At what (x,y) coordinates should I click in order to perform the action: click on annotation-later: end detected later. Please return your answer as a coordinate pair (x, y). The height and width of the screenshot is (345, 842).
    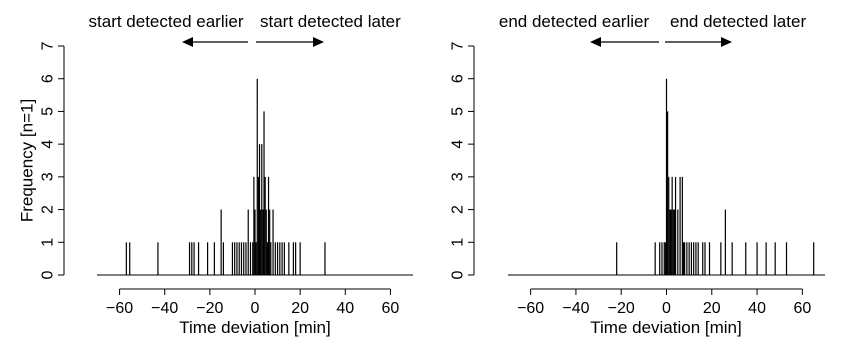
    Looking at the image, I should click on (738, 21).